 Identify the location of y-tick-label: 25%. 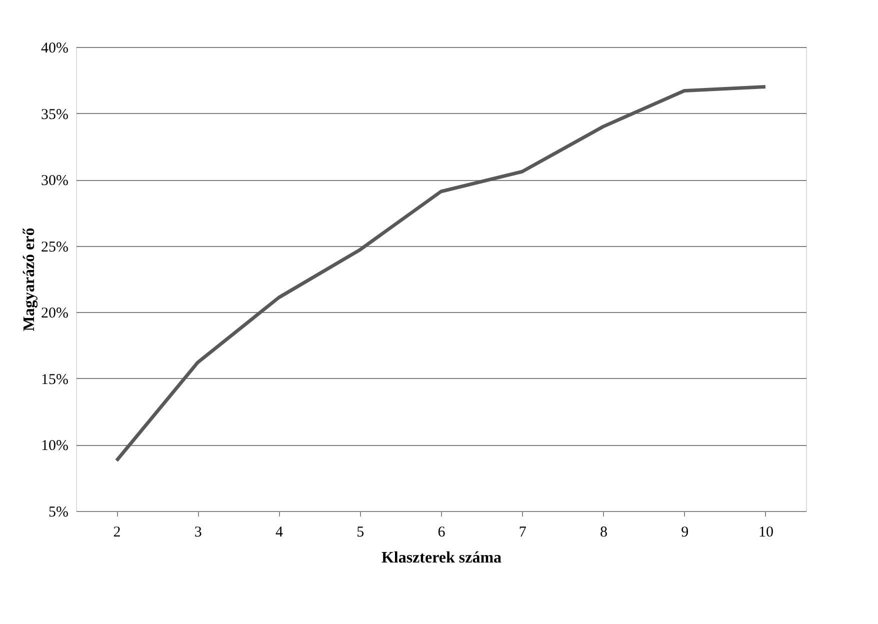
(54, 247).